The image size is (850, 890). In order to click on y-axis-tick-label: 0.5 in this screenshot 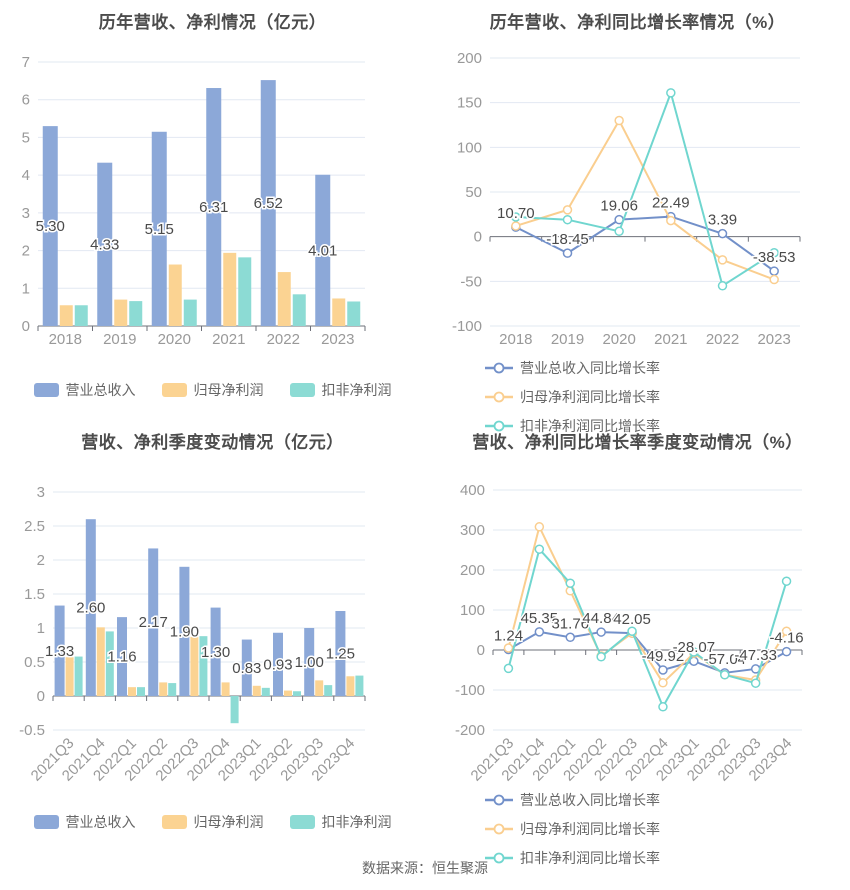, I will do `click(34, 662)`.